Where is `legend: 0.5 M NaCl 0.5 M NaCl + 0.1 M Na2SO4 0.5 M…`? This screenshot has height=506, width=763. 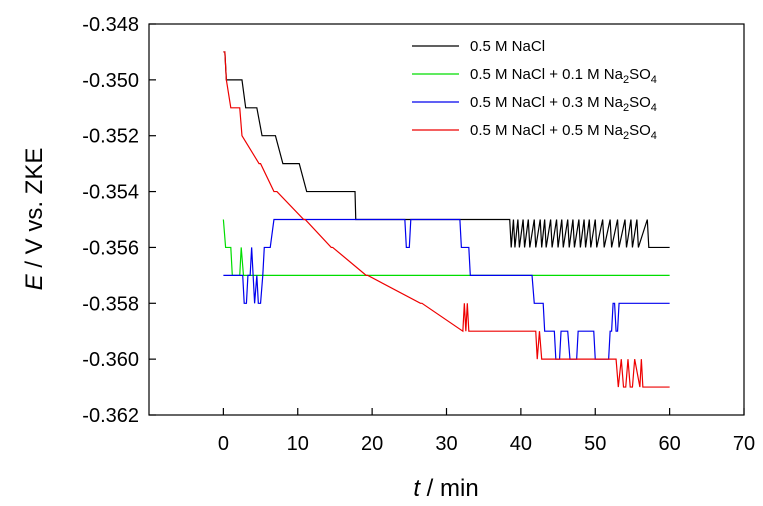
legend: 0.5 M NaCl 0.5 M NaCl + 0.1 M Na2SO4 0.5 M… is located at coordinates (534, 90).